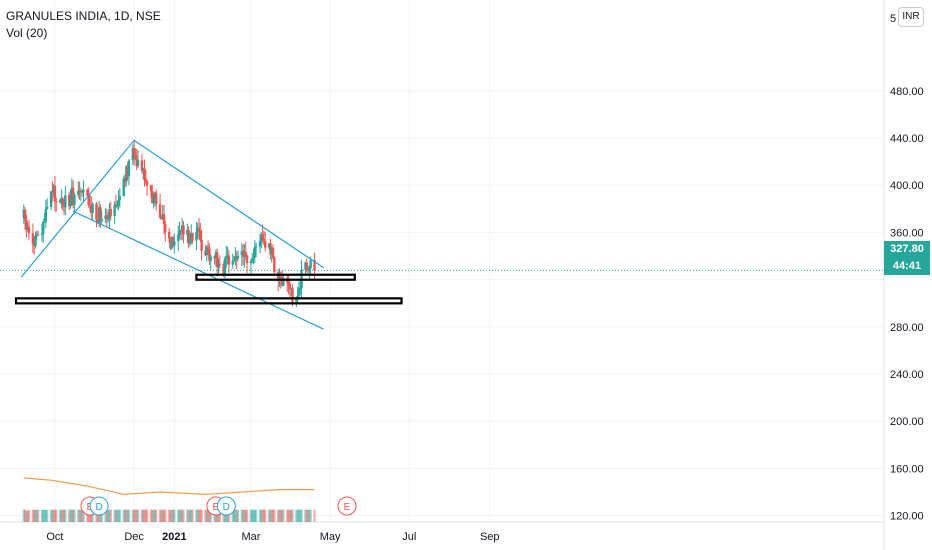 The width and height of the screenshot is (932, 550). I want to click on price-tick-label: 280.00, so click(907, 328).